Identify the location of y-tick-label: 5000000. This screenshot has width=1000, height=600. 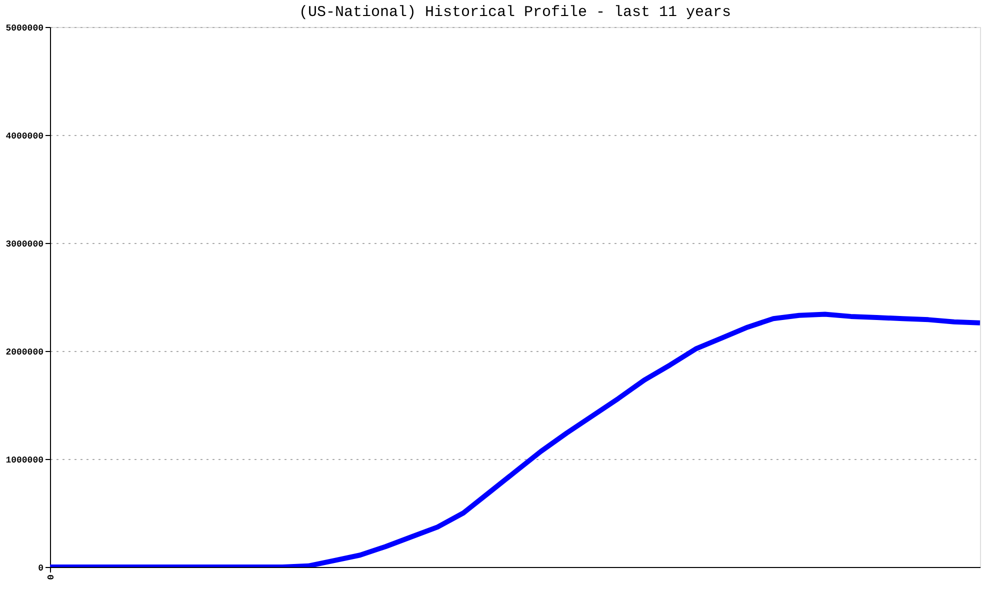
(25, 29).